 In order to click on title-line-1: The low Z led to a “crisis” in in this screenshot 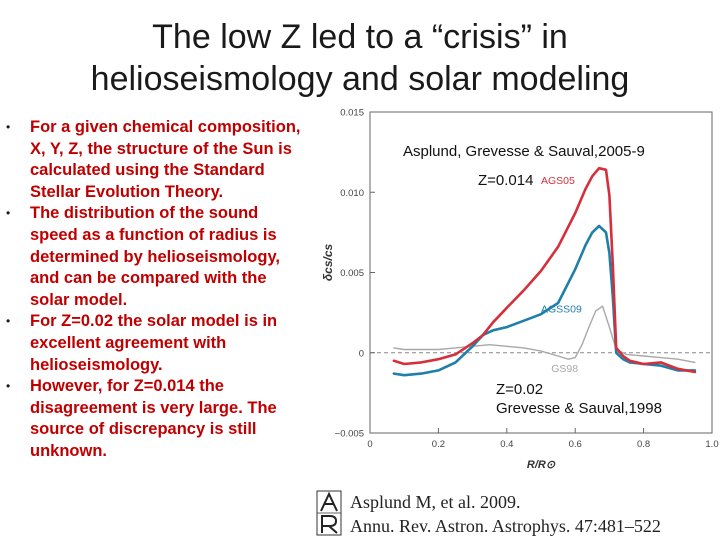, I will do `click(360, 37)`.